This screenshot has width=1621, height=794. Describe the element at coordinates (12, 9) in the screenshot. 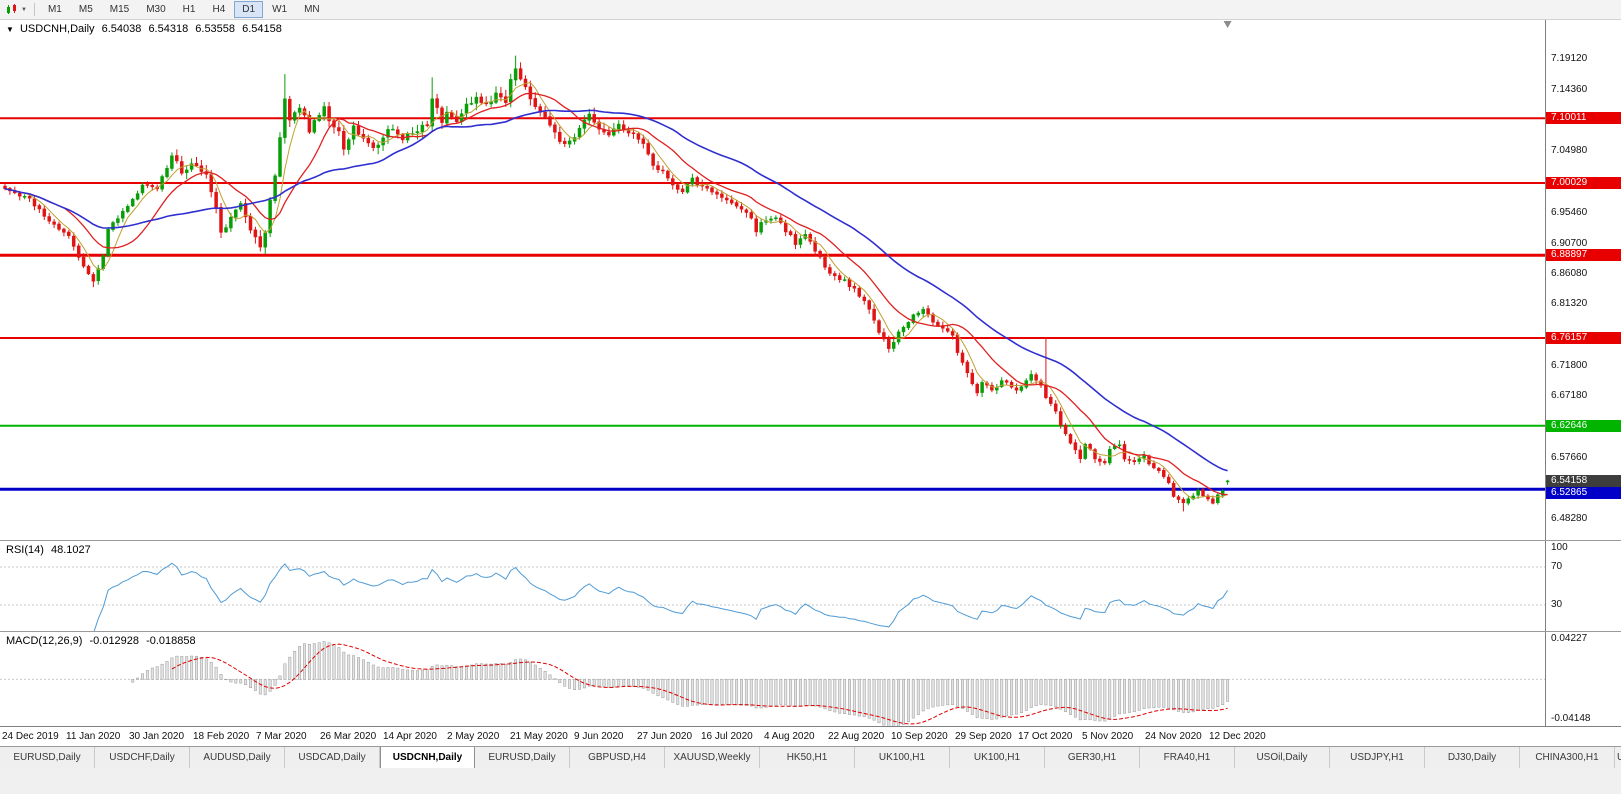

I see `chart-type-icon` at that location.